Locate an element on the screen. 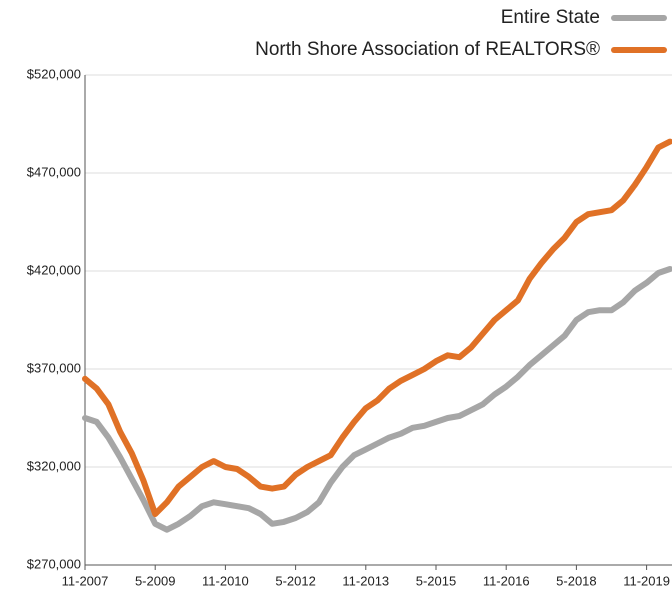 This screenshot has width=672, height=592. y-tick-label: $320,000 is located at coordinates (54, 465).